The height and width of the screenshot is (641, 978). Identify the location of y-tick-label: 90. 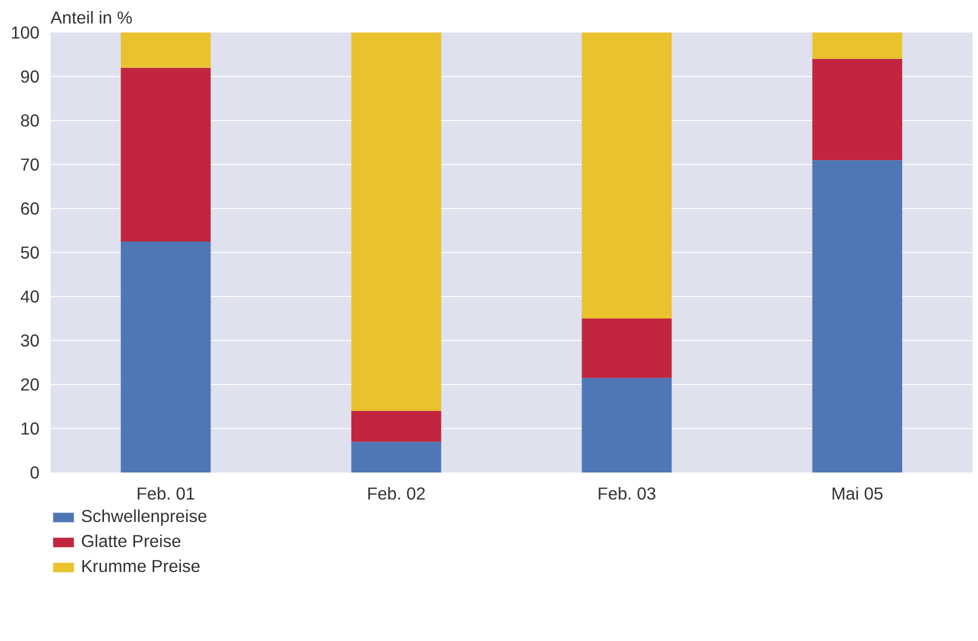
(30, 76).